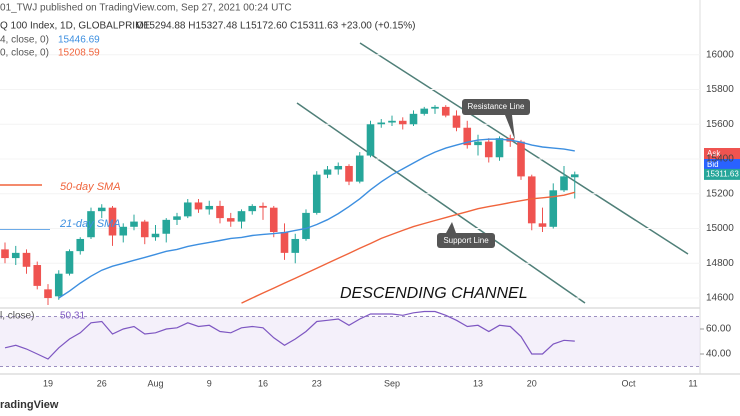 The width and height of the screenshot is (740, 416). I want to click on label-box, so click(466, 240).